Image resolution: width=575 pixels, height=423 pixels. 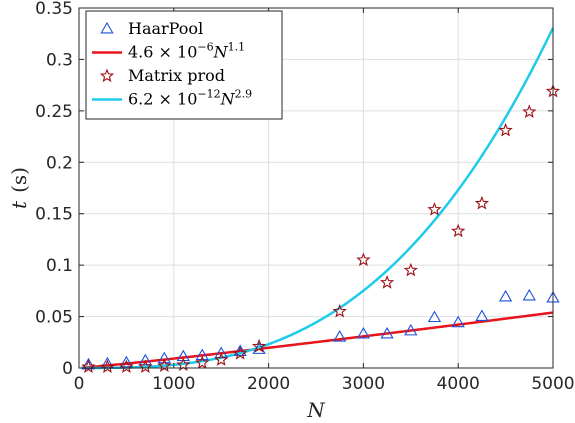 I want to click on legend-label: 6.2 × 10−12N2.9, so click(x=190, y=98).